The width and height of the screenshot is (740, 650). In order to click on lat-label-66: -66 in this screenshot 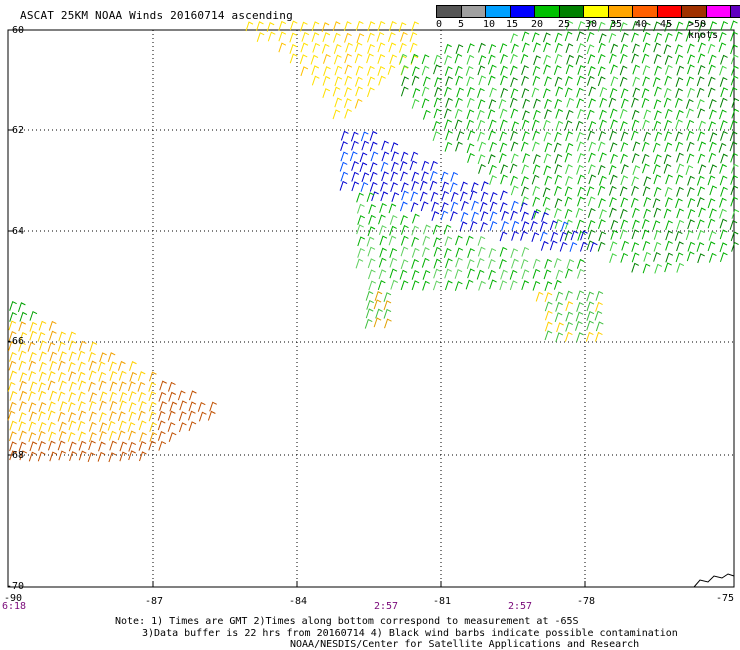, I will do `click(15, 341)`.